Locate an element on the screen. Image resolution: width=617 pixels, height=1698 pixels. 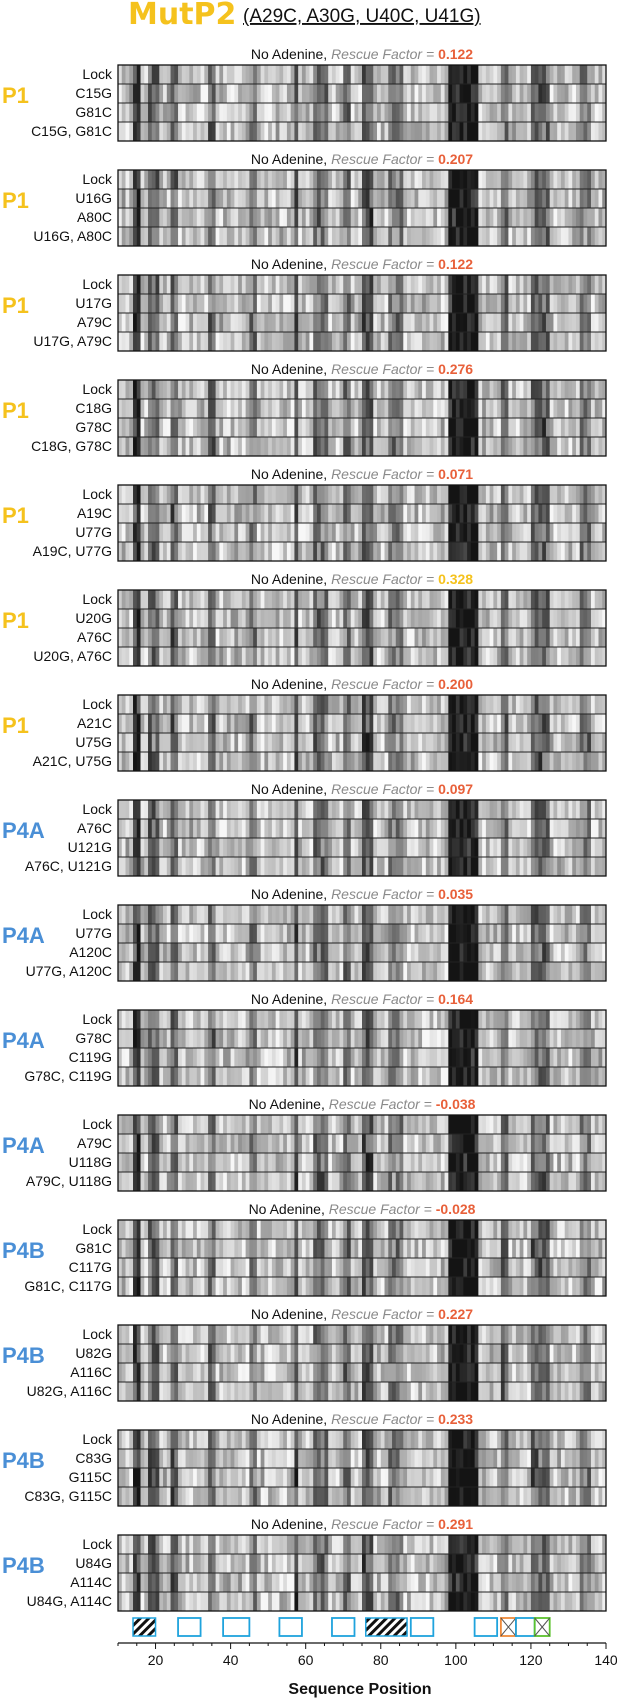
heatmap-row is located at coordinates (362, 637).